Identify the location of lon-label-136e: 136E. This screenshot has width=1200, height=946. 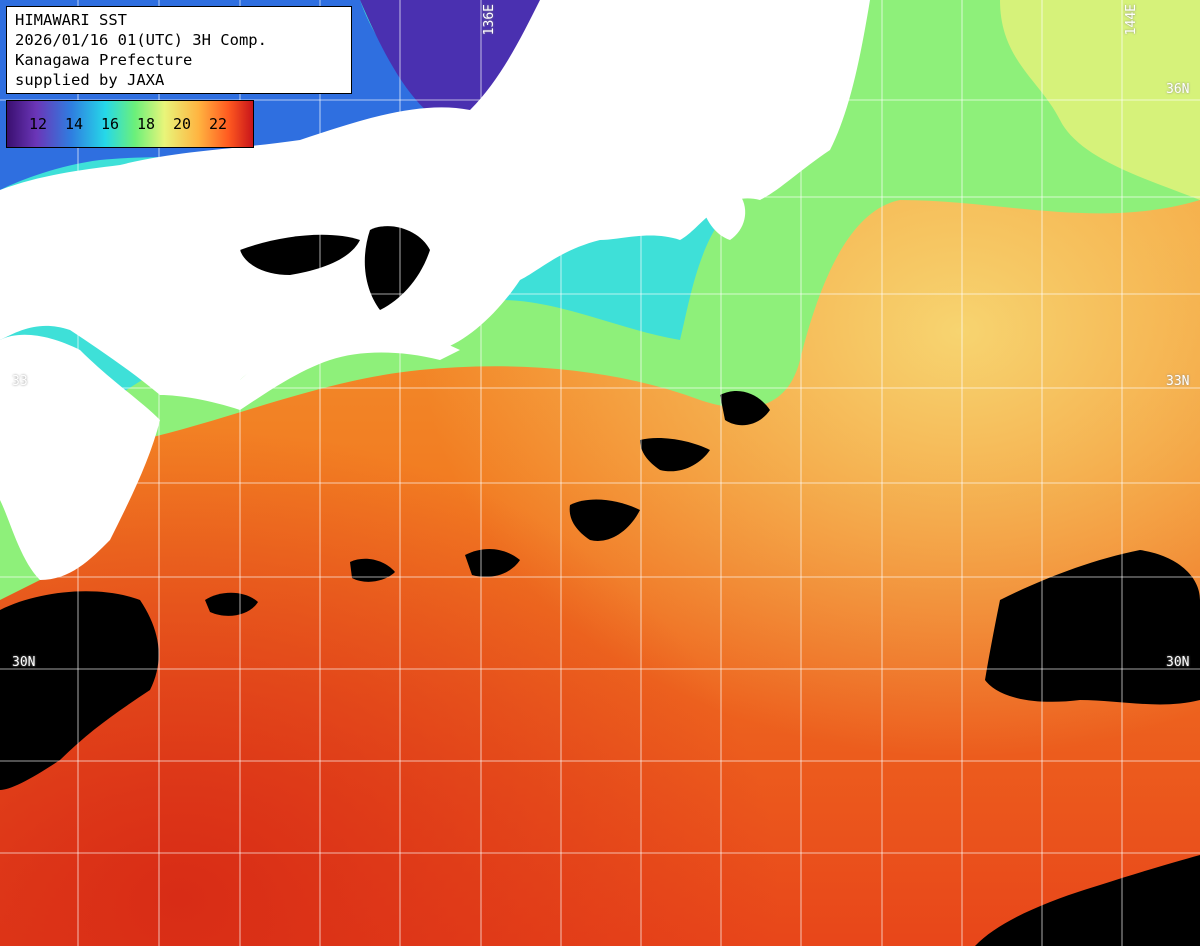
(489, 20).